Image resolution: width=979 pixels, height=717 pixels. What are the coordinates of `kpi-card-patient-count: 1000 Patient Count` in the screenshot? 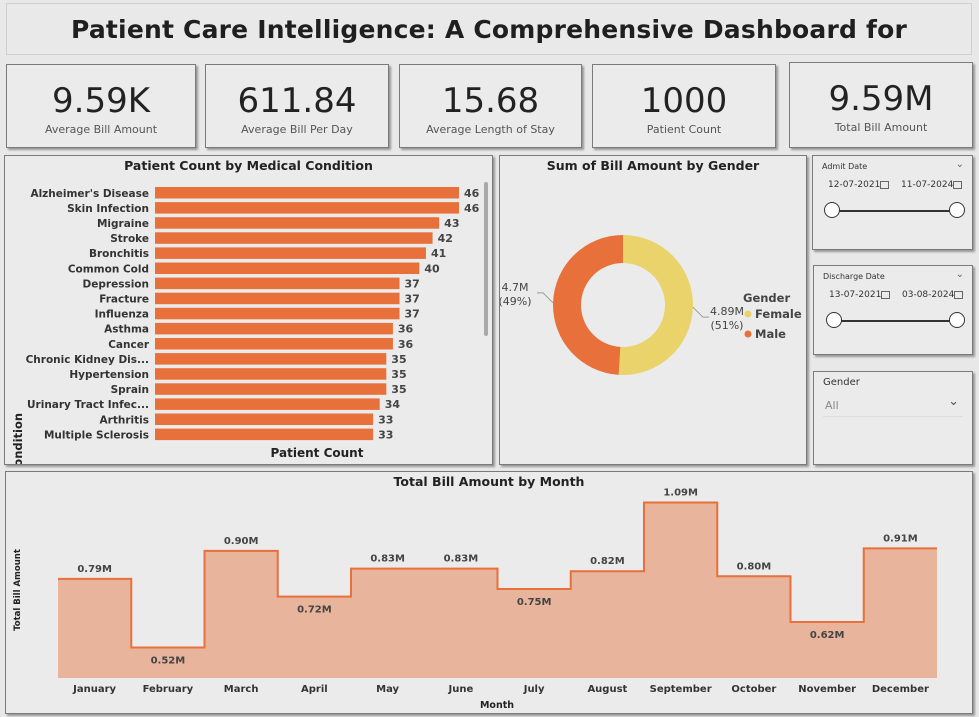 It's located at (684, 106).